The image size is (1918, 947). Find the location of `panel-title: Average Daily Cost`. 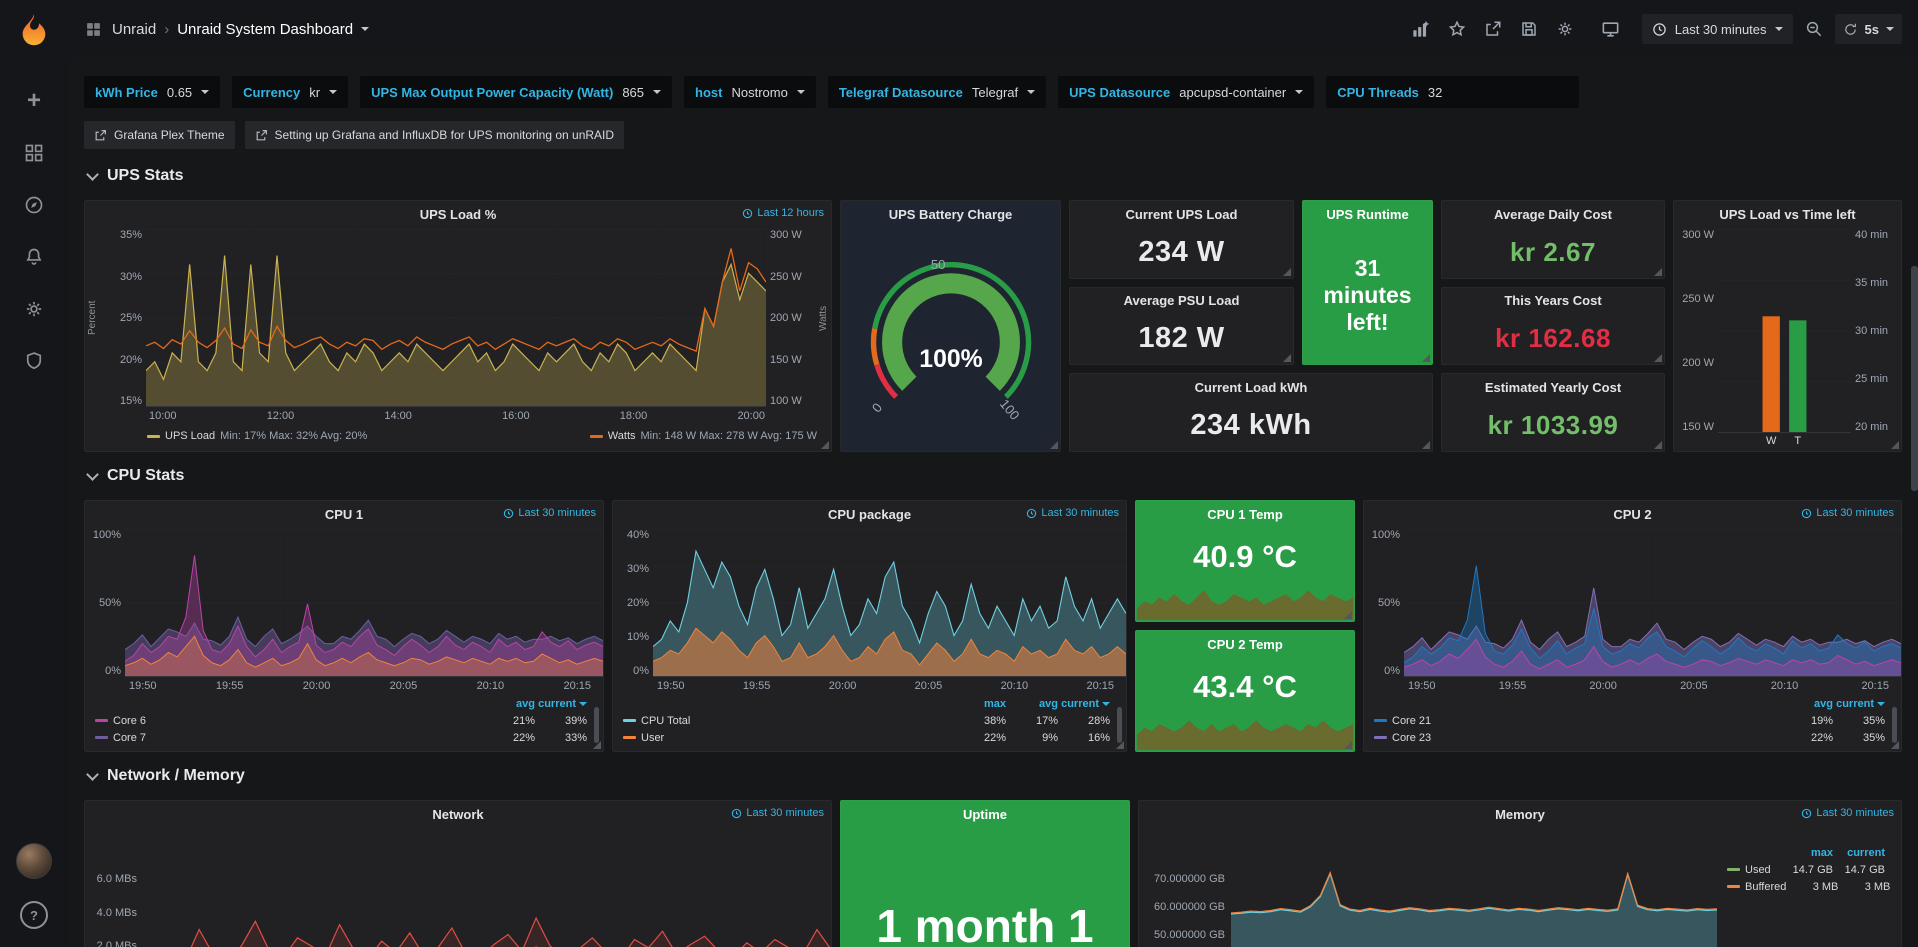

panel-title: Average Daily Cost is located at coordinates (1552, 214).